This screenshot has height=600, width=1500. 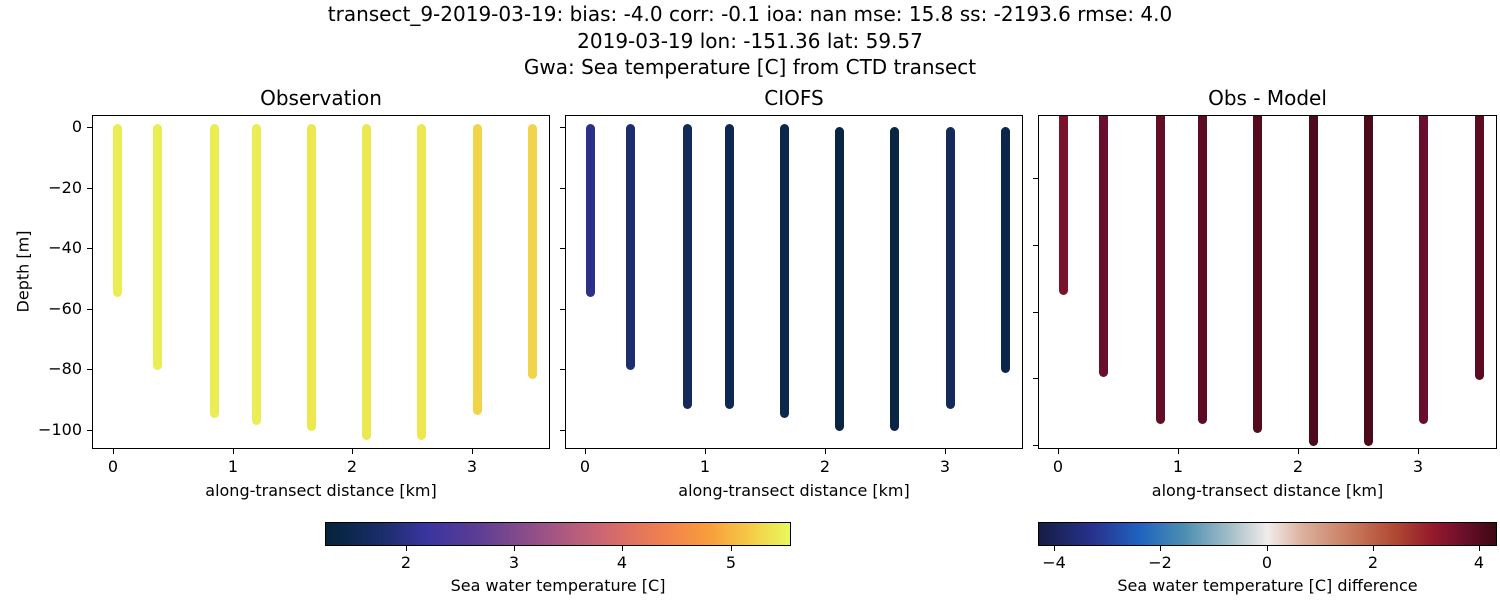 What do you see at coordinates (233, 466) in the screenshot?
I see `obs-xtick-label: 1` at bounding box center [233, 466].